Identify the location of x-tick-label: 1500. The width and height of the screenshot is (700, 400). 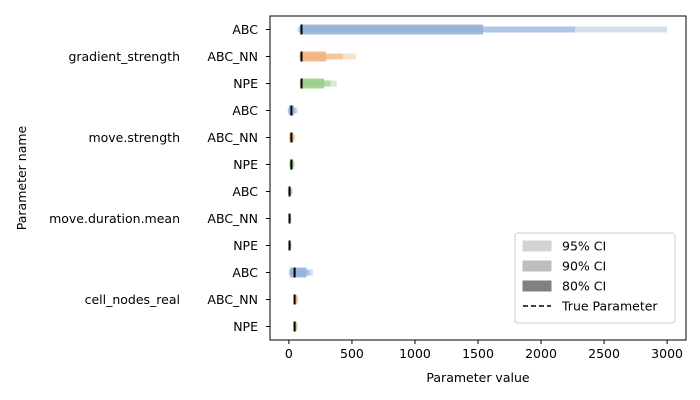
(478, 353).